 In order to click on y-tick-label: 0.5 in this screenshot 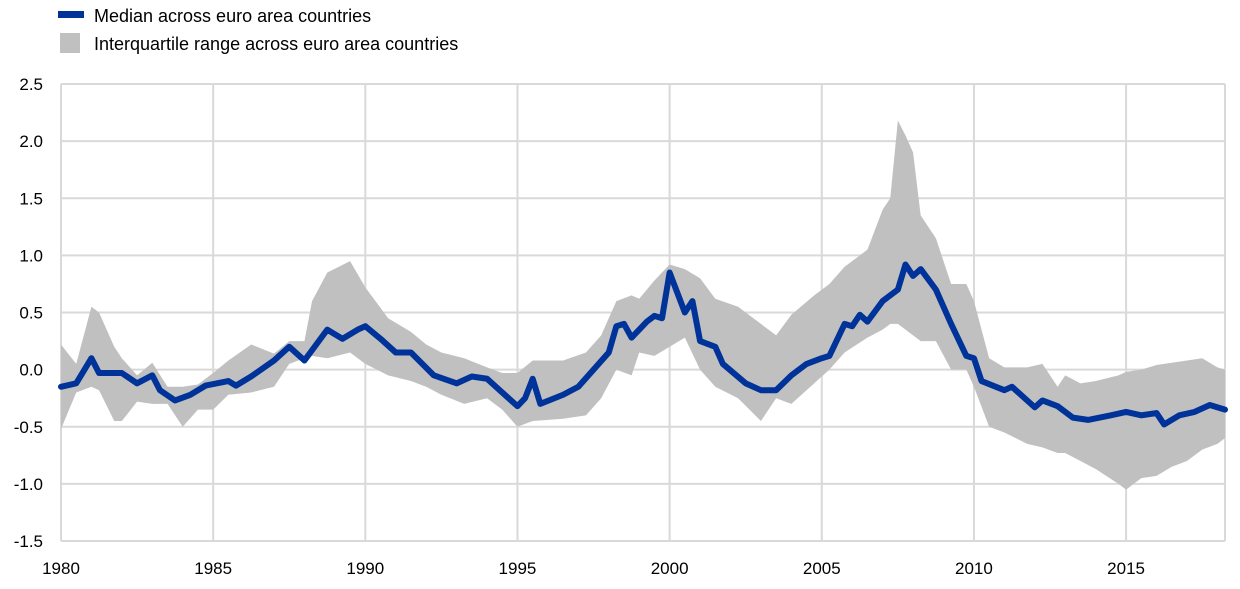, I will do `click(31, 313)`.